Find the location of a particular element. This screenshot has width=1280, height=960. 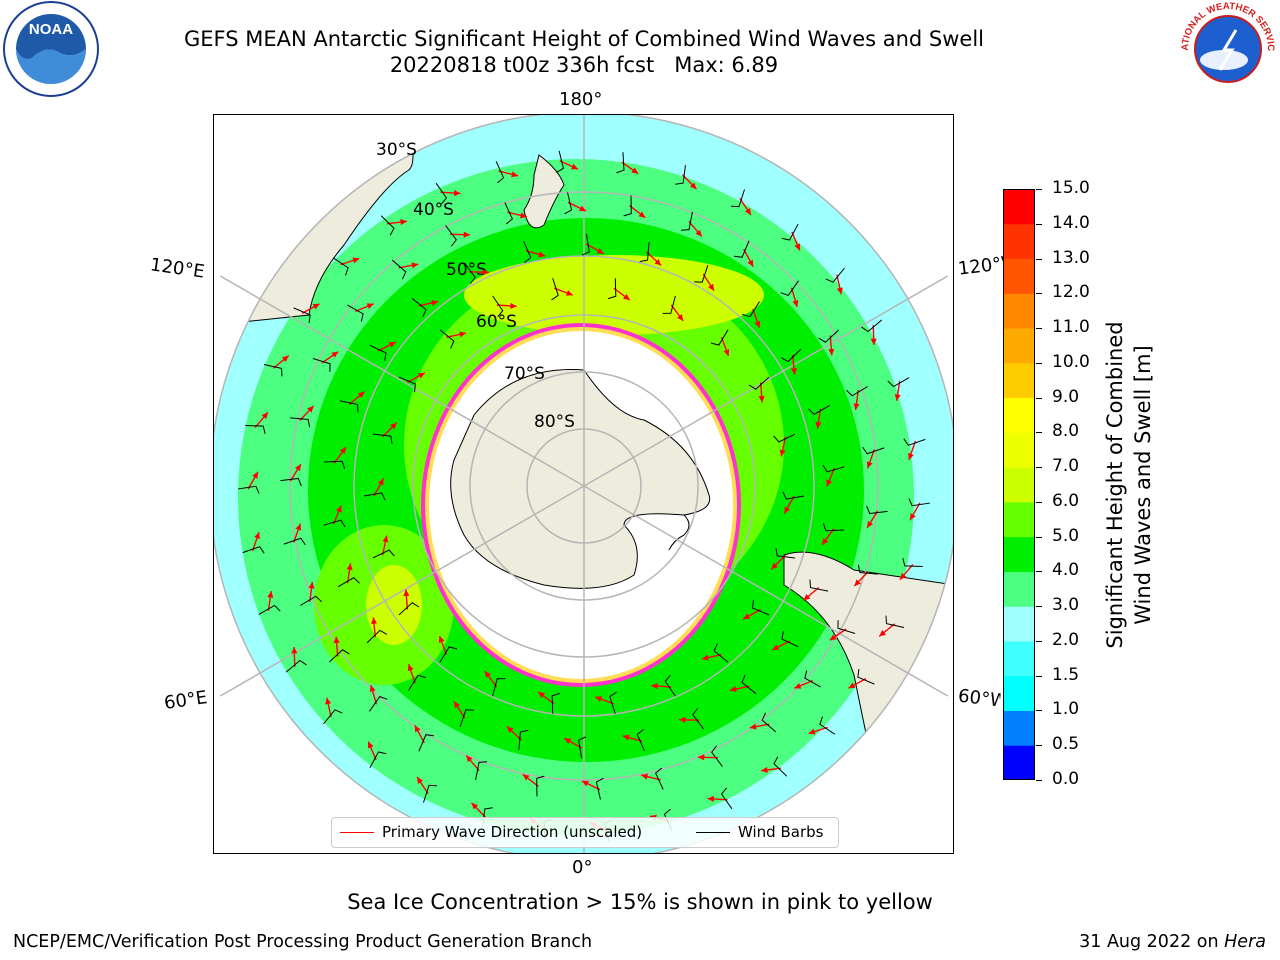

lon-label-lower-left: 60°E is located at coordinates (185, 700).